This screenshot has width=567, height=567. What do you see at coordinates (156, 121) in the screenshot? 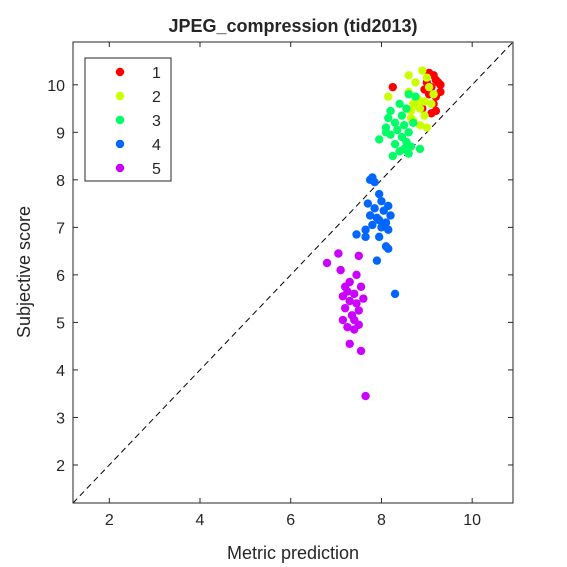
I see `legend-label-3: 3` at bounding box center [156, 121].